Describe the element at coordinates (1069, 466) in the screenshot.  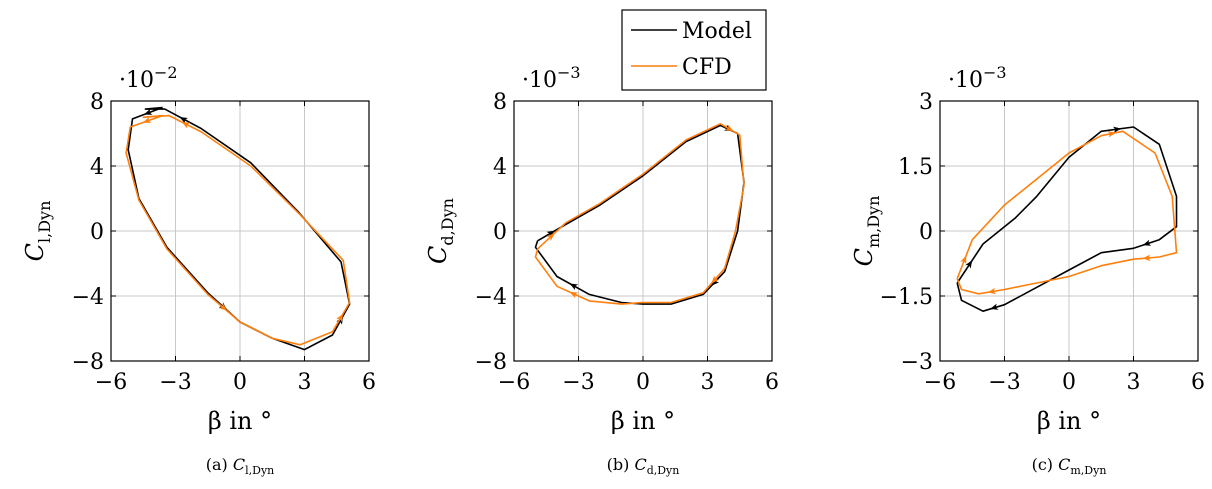
I see `subfigure-caption: (c) Cm,Dyn` at that location.